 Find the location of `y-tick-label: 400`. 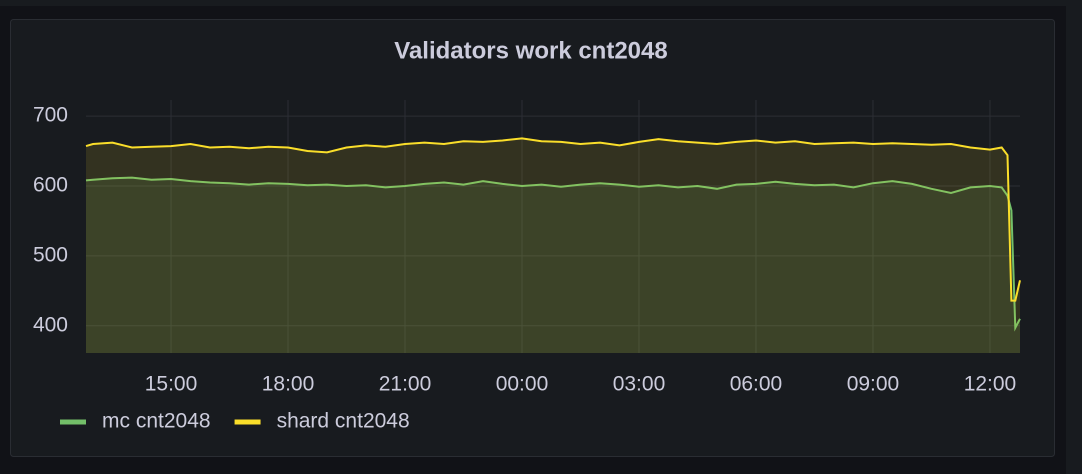

y-tick-label: 400 is located at coordinates (50, 324).